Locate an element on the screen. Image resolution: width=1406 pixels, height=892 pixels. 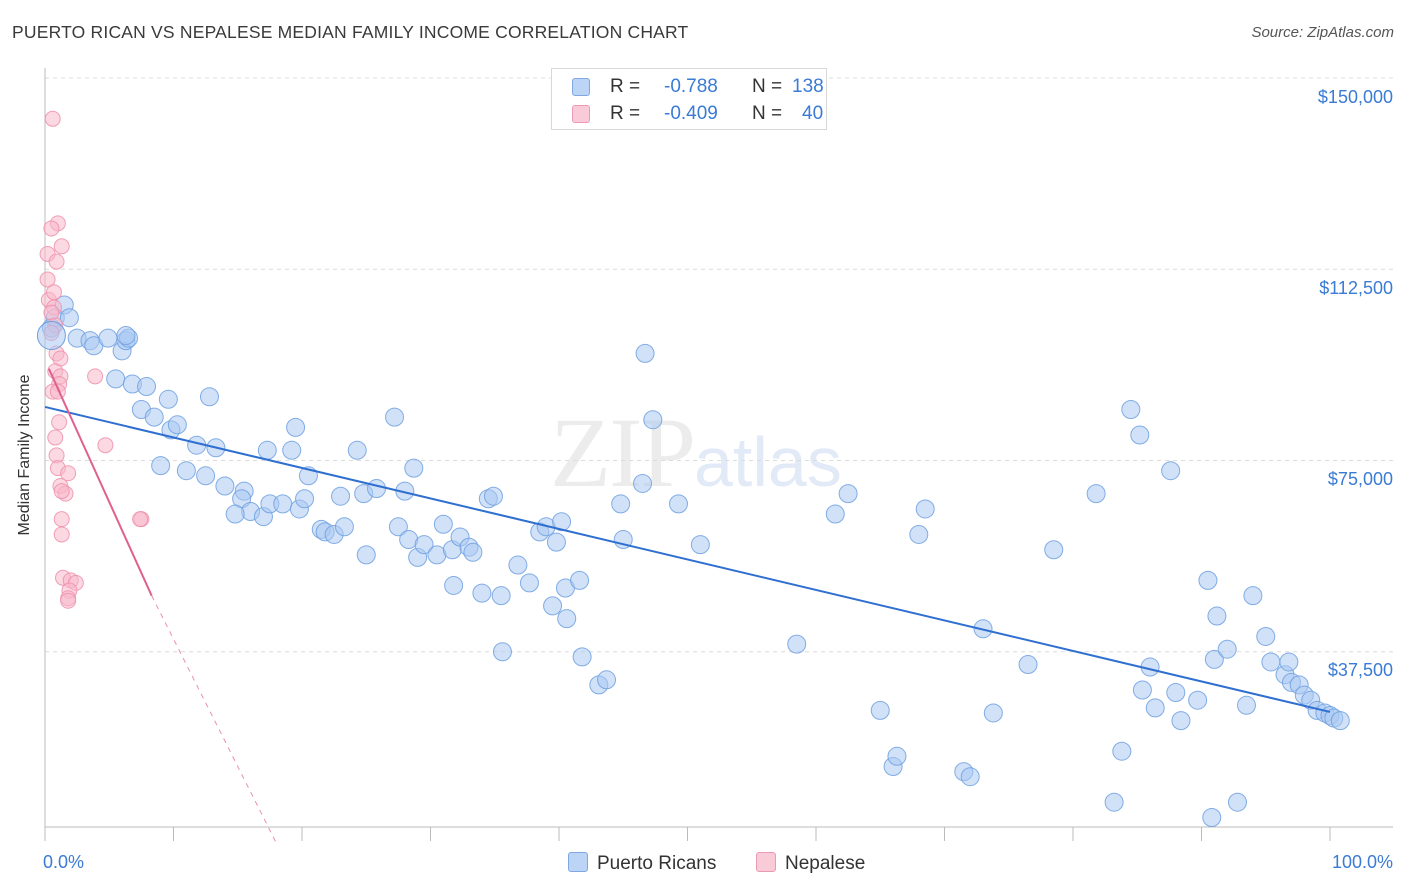
bottom-legend-label: Nepalese is located at coordinates (825, 863).